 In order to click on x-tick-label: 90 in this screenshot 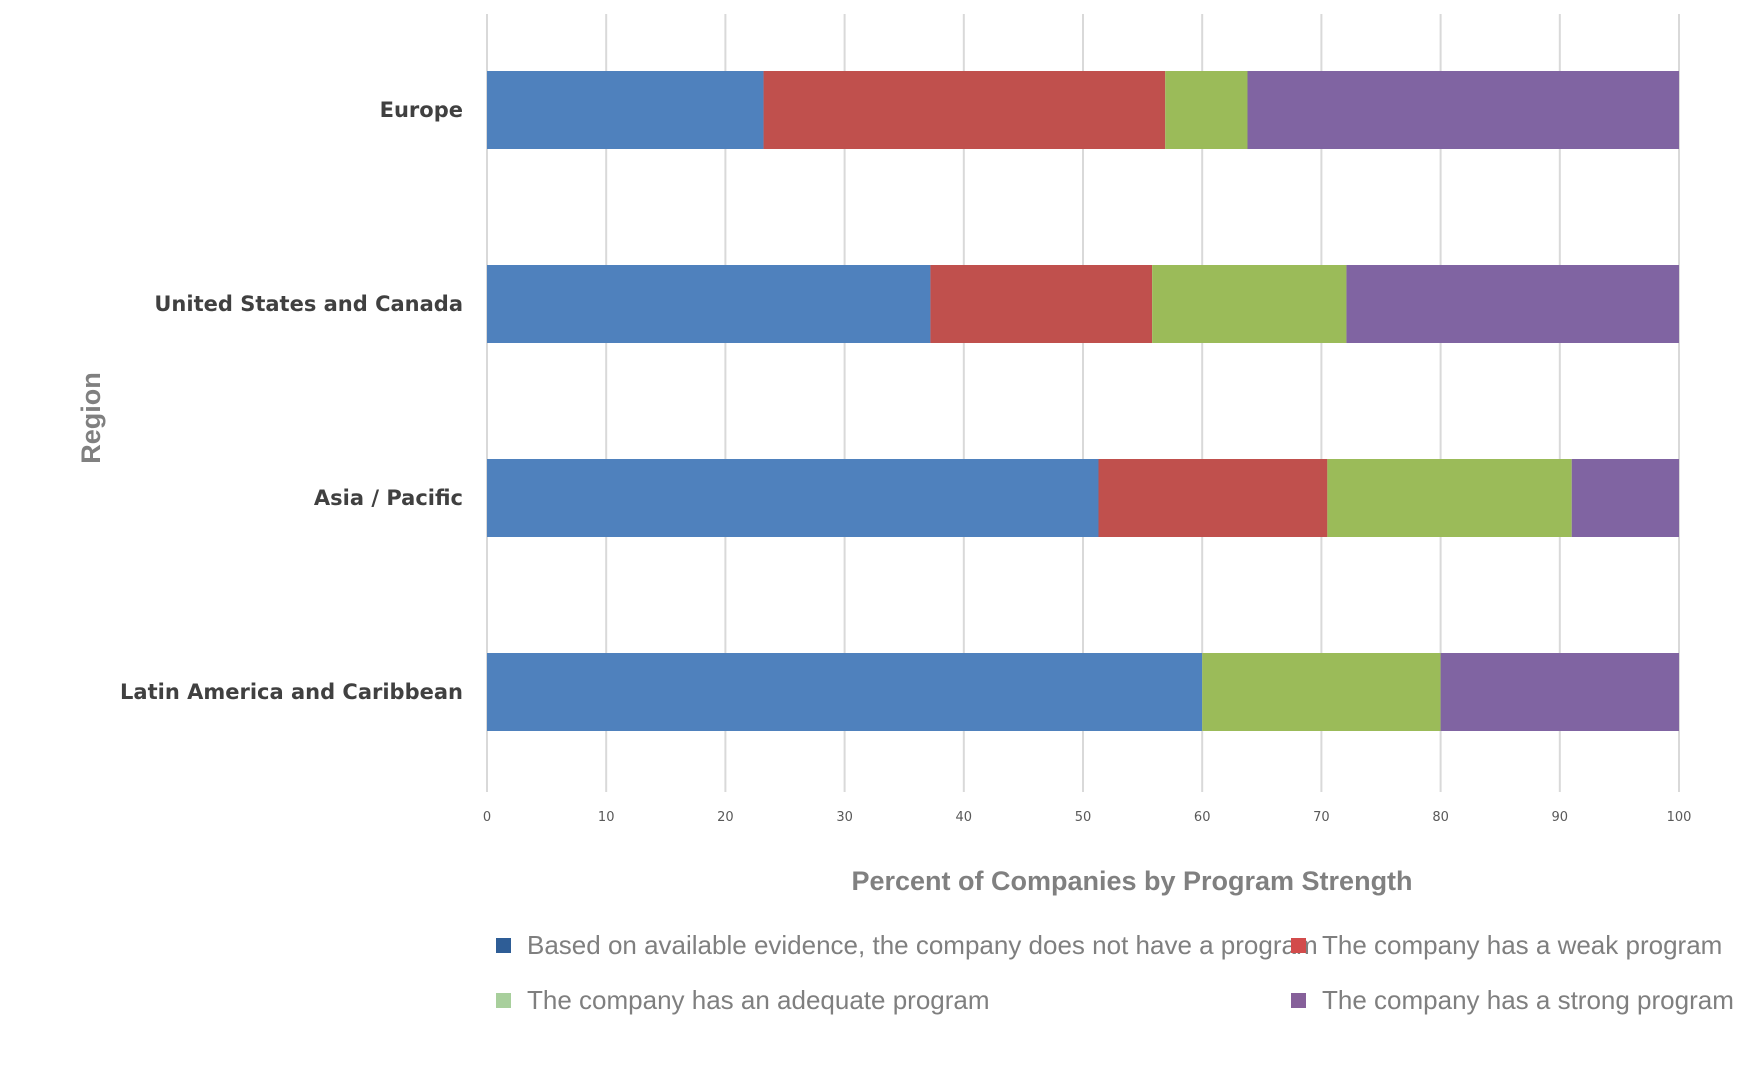, I will do `click(1560, 817)`.